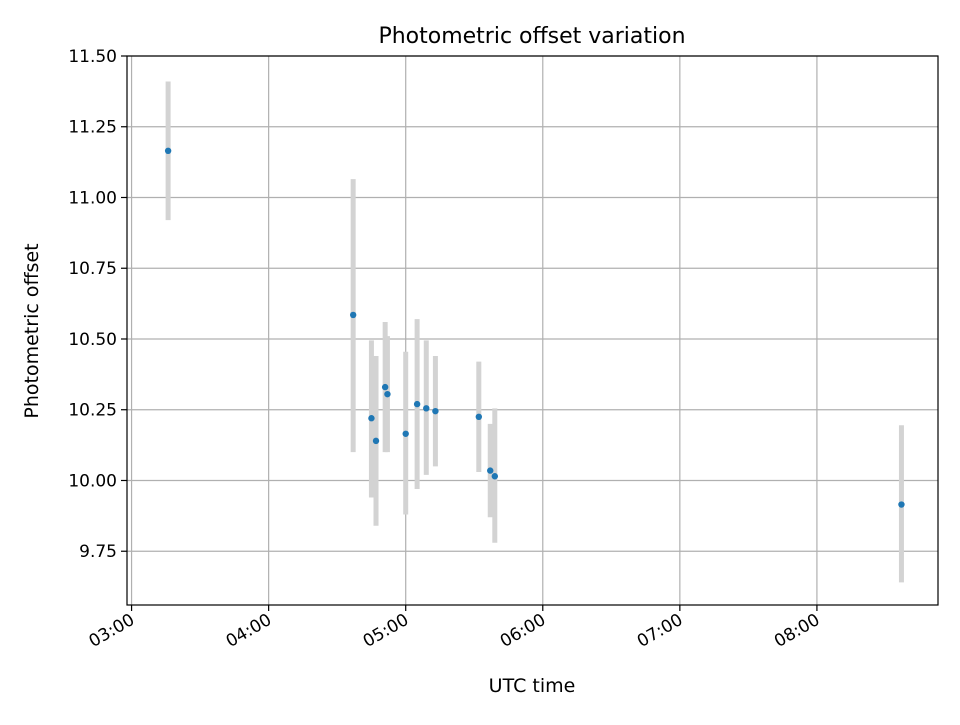 The image size is (960, 725). I want to click on y-tick-label: 11.50, so click(92, 57).